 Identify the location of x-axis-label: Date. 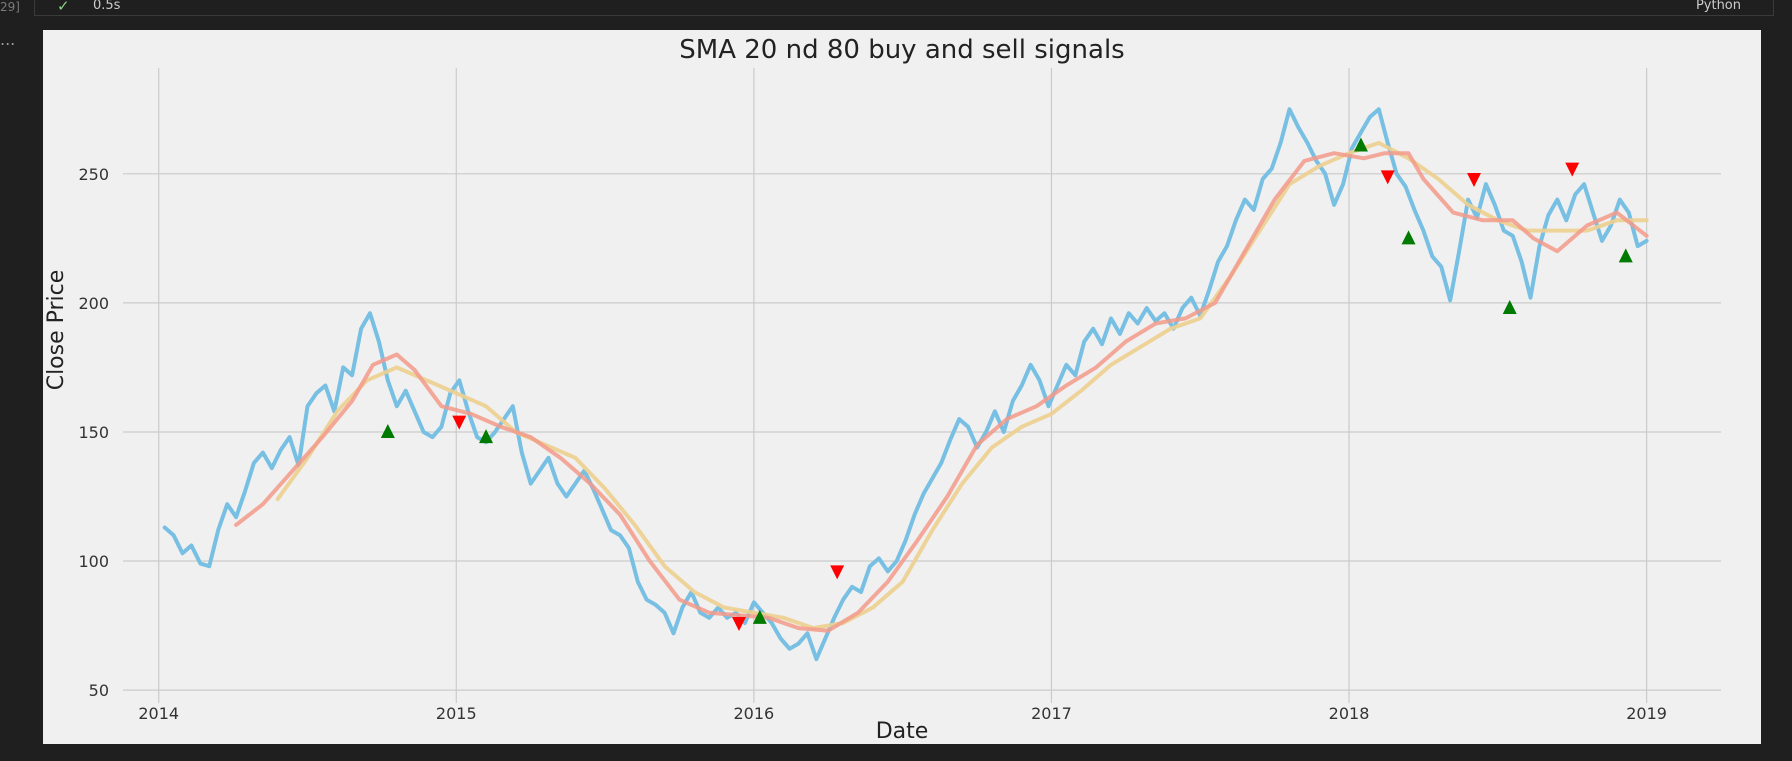
(902, 731).